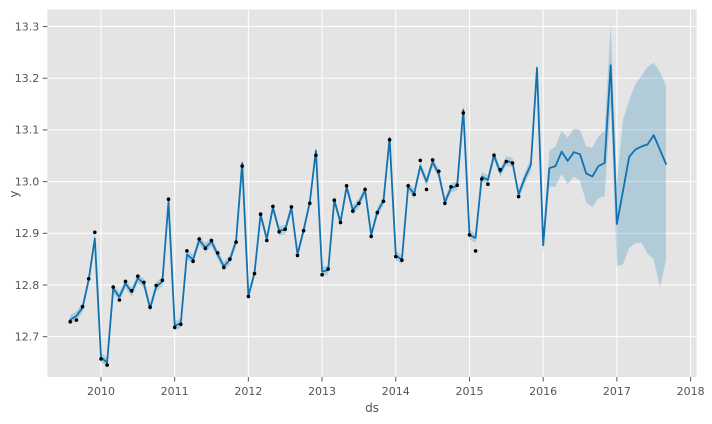 The width and height of the screenshot is (712, 424). Describe the element at coordinates (27, 130) in the screenshot. I see `y-tick-label: 13.1` at that location.